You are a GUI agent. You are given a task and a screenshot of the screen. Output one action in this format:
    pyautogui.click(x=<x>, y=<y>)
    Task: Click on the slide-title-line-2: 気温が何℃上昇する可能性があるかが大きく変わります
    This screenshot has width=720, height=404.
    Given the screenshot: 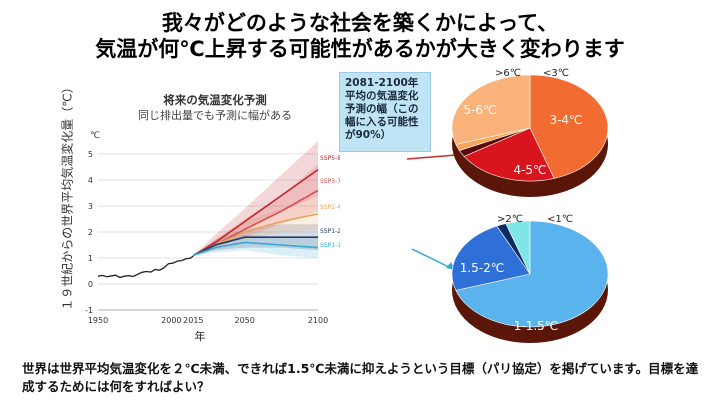 What is the action you would take?
    pyautogui.click(x=360, y=49)
    